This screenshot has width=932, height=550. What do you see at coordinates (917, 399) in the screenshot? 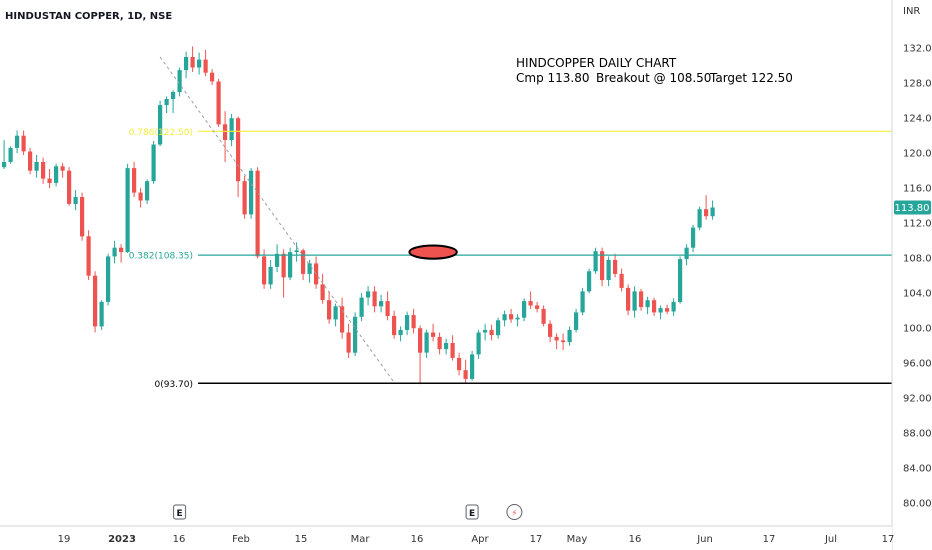
I see `y-tick-label: 92.00` at bounding box center [917, 399].